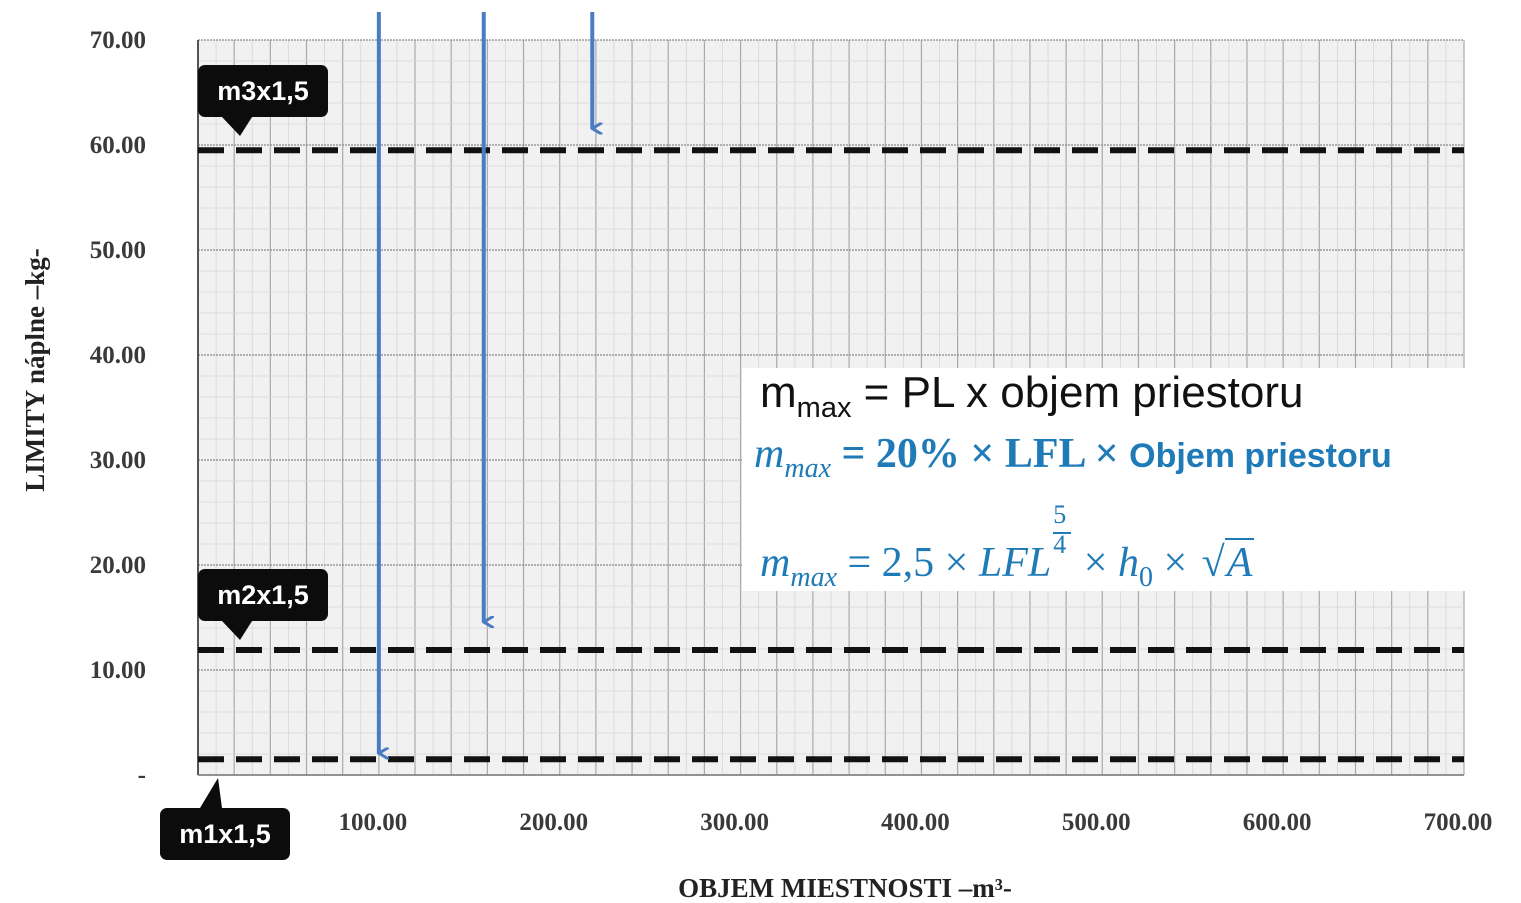 The width and height of the screenshot is (1521, 903). I want to click on callout-label: m2x1,5, so click(263, 595).